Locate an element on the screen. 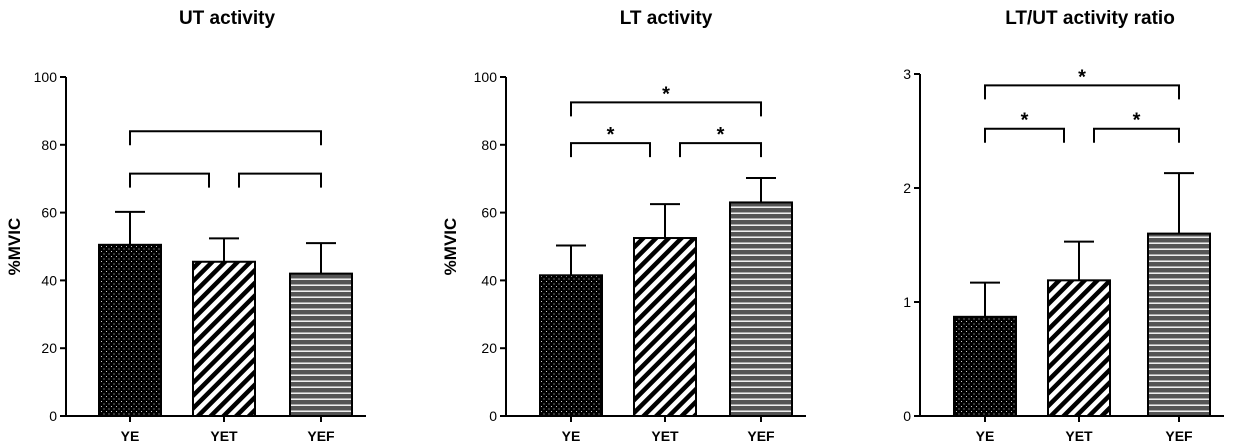  chart-title: LT activity is located at coordinates (666, 18).